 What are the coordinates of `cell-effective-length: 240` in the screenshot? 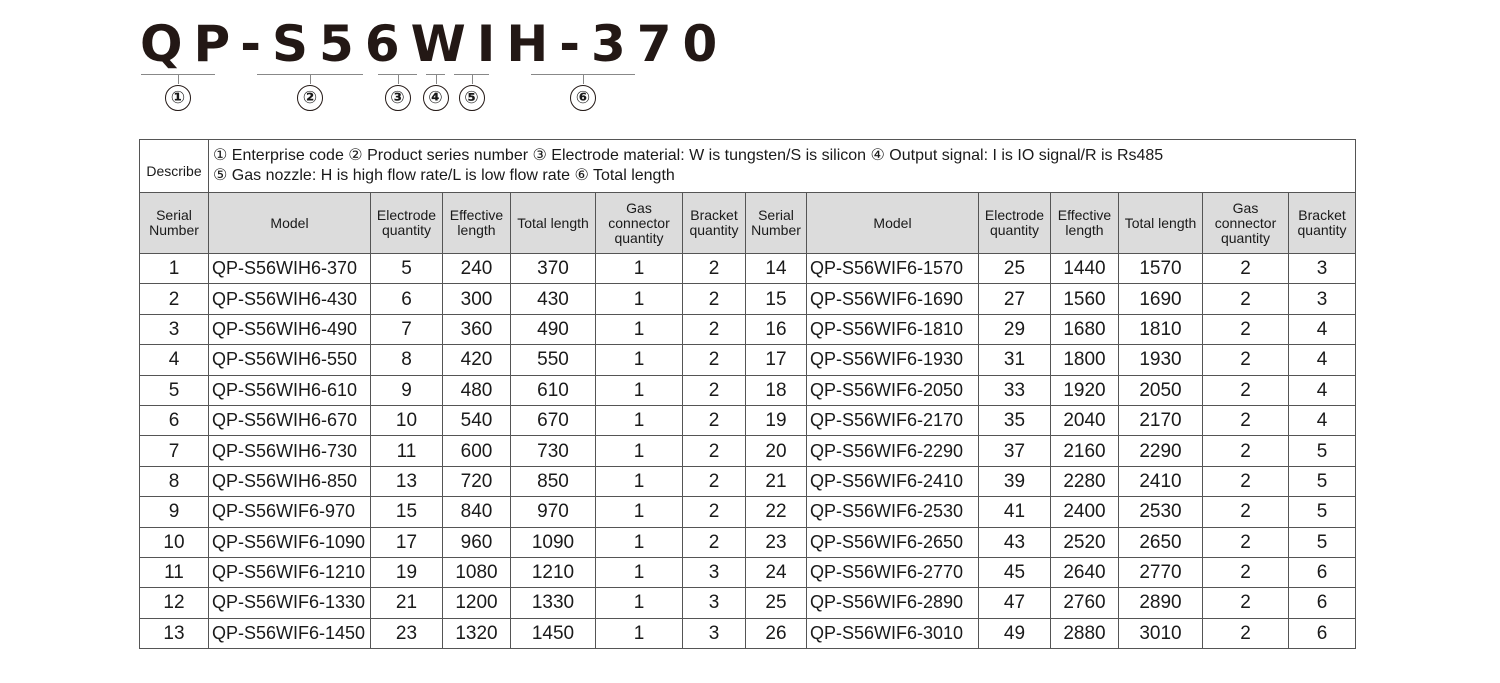 It's located at (476, 268).